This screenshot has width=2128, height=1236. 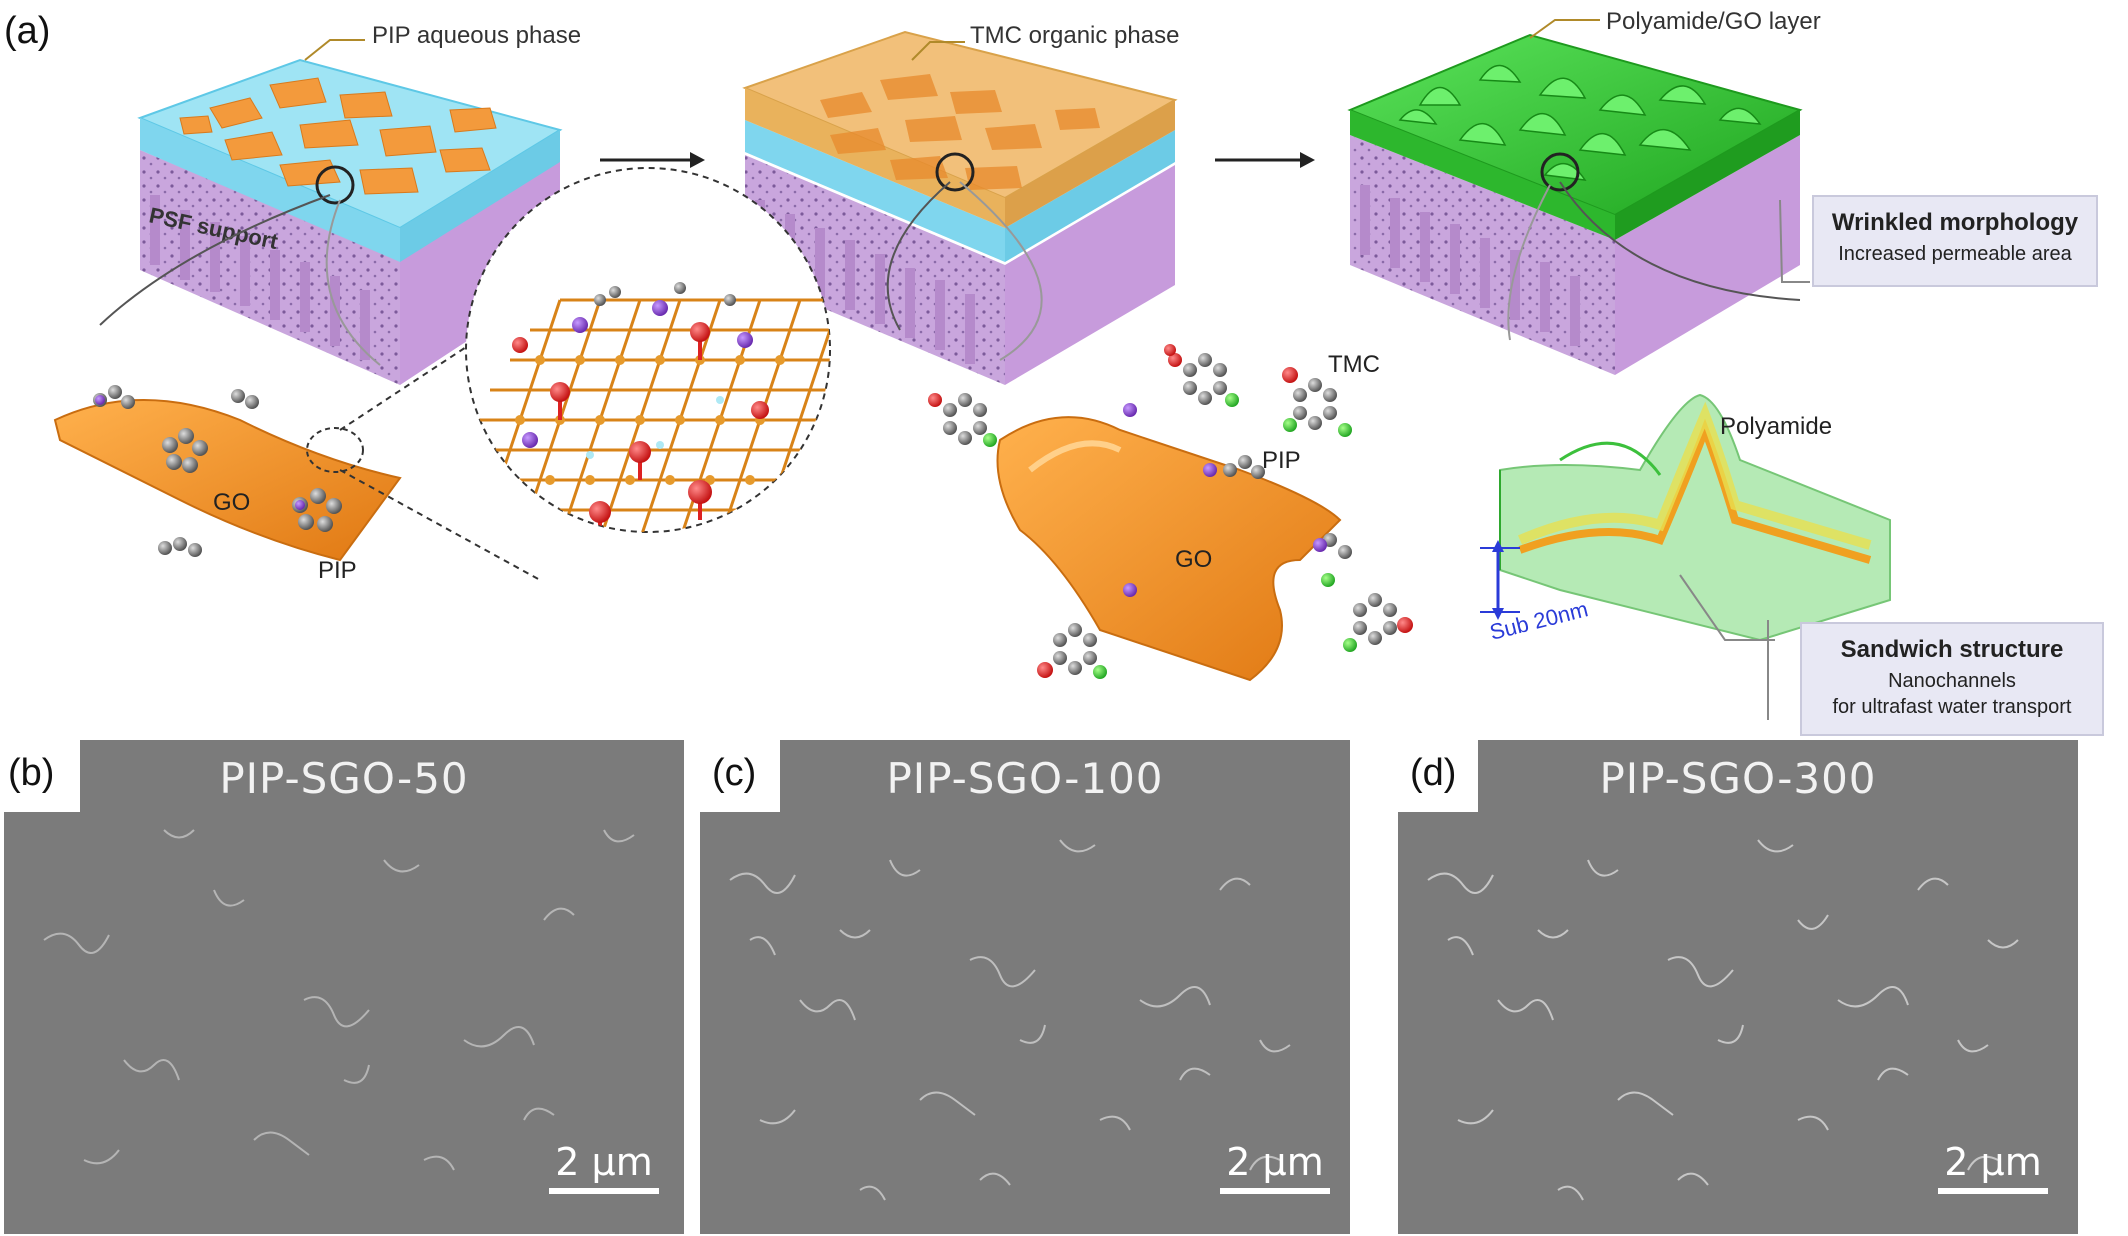 What do you see at coordinates (1952, 649) in the screenshot?
I see `sandwich-title: Sandwich structure` at bounding box center [1952, 649].